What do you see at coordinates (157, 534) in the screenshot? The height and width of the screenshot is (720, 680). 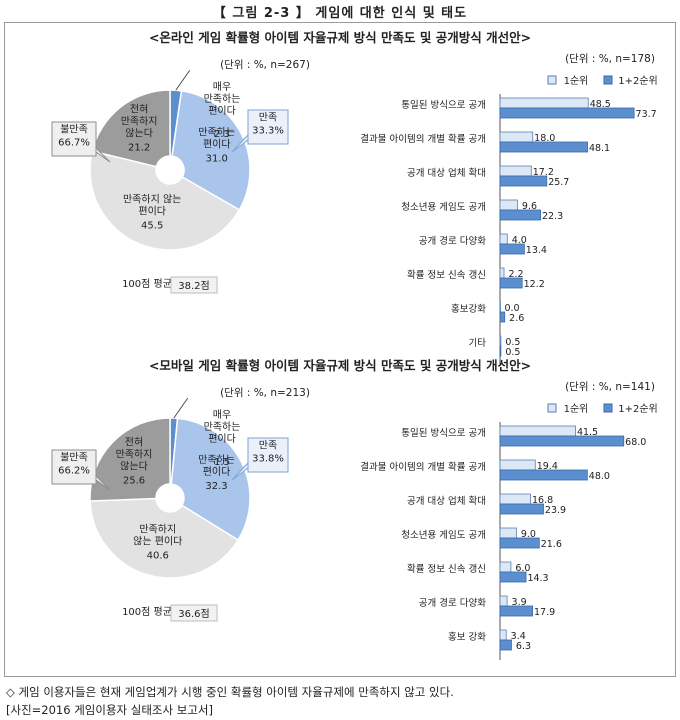 I see `pie-slice-label: 만족하지 않는 편이다` at bounding box center [157, 534].